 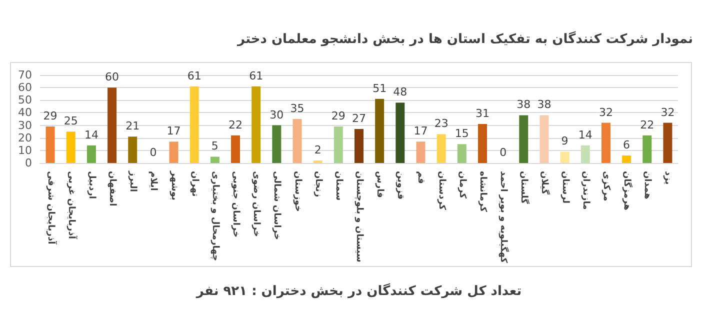 I want to click on x-tick-label: قم, so click(x=421, y=177).